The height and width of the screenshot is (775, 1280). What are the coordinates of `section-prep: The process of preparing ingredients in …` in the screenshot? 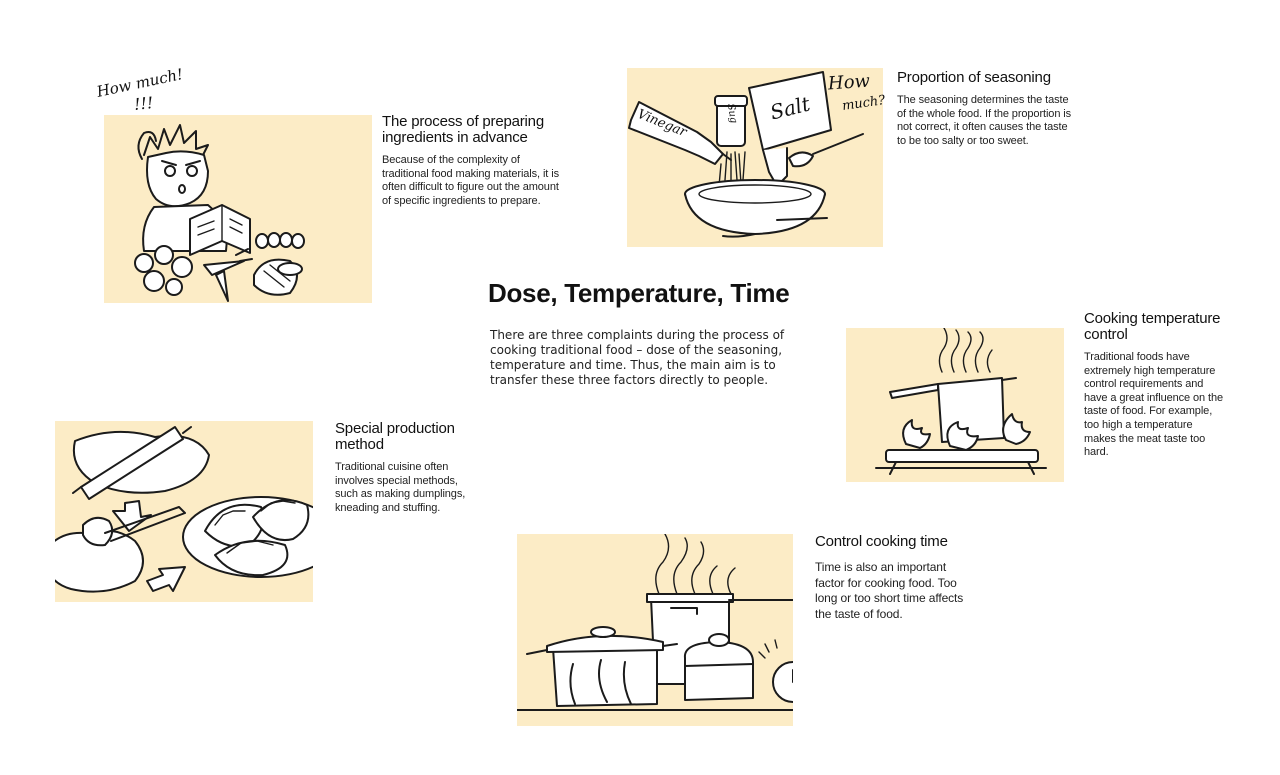 It's located at (474, 161).